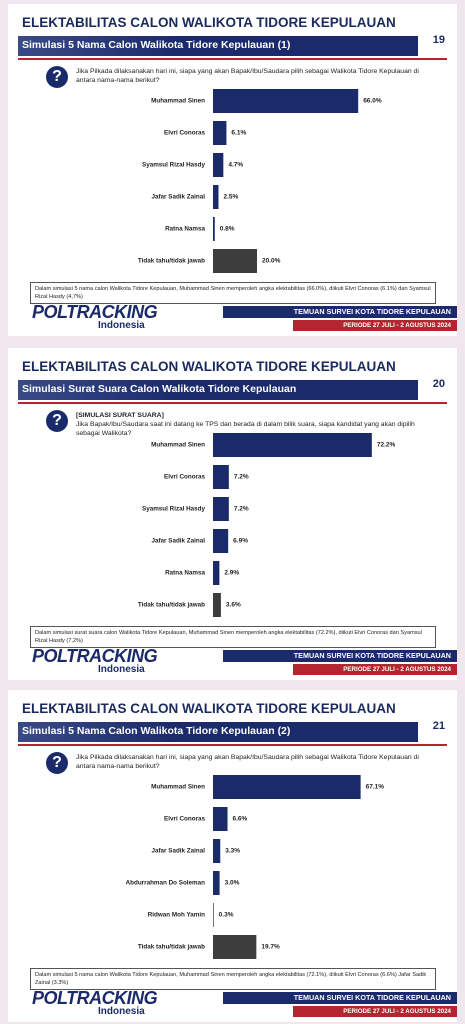 The width and height of the screenshot is (465, 1024). Describe the element at coordinates (232, 851) in the screenshot. I see `value-label: 3.3%` at that location.